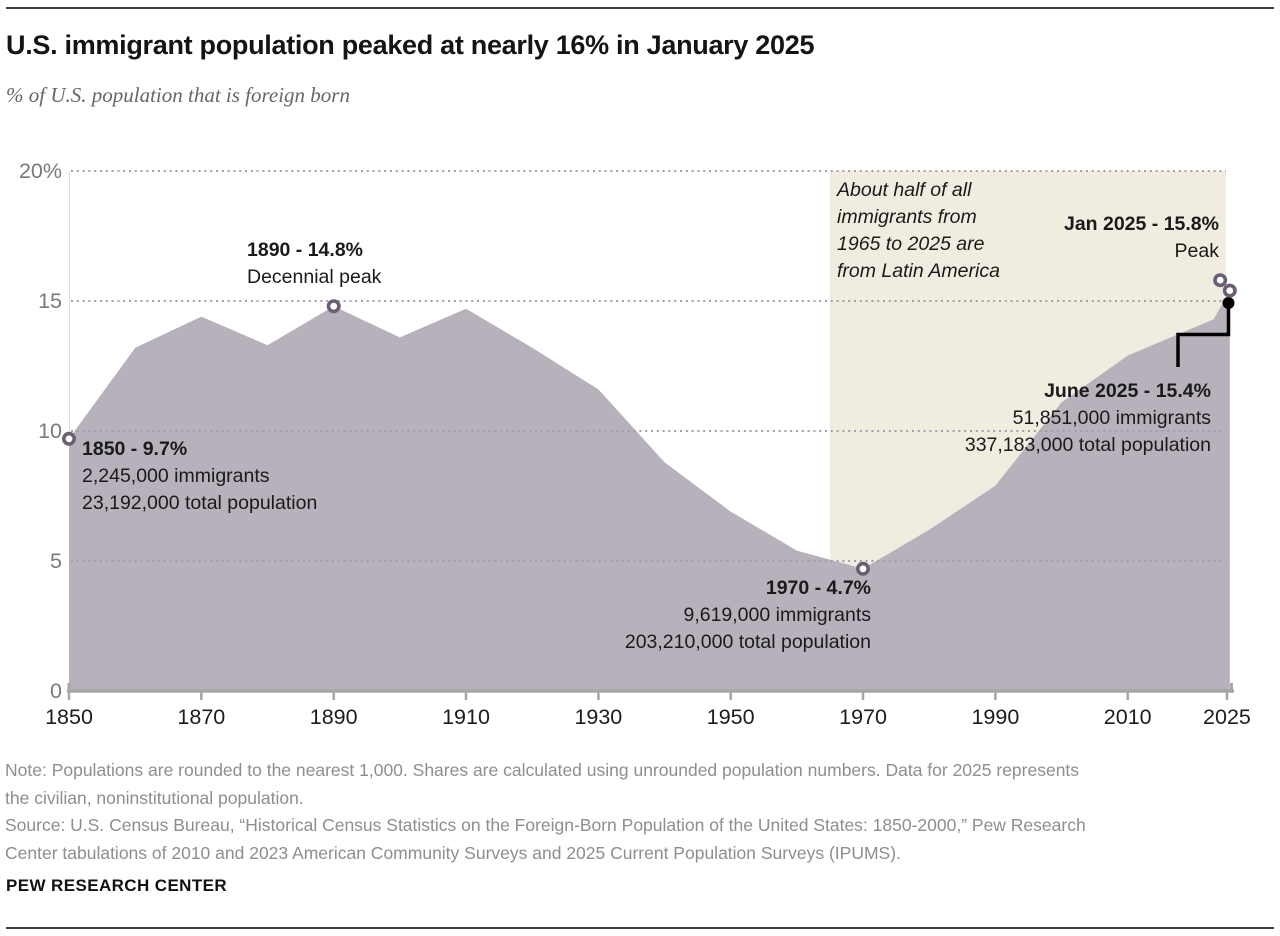 The image size is (1280, 936). Describe the element at coordinates (1118, 238) in the screenshot. I see `annotation-jan-2025: Jan 2025 - 15.8% Peak` at that location.